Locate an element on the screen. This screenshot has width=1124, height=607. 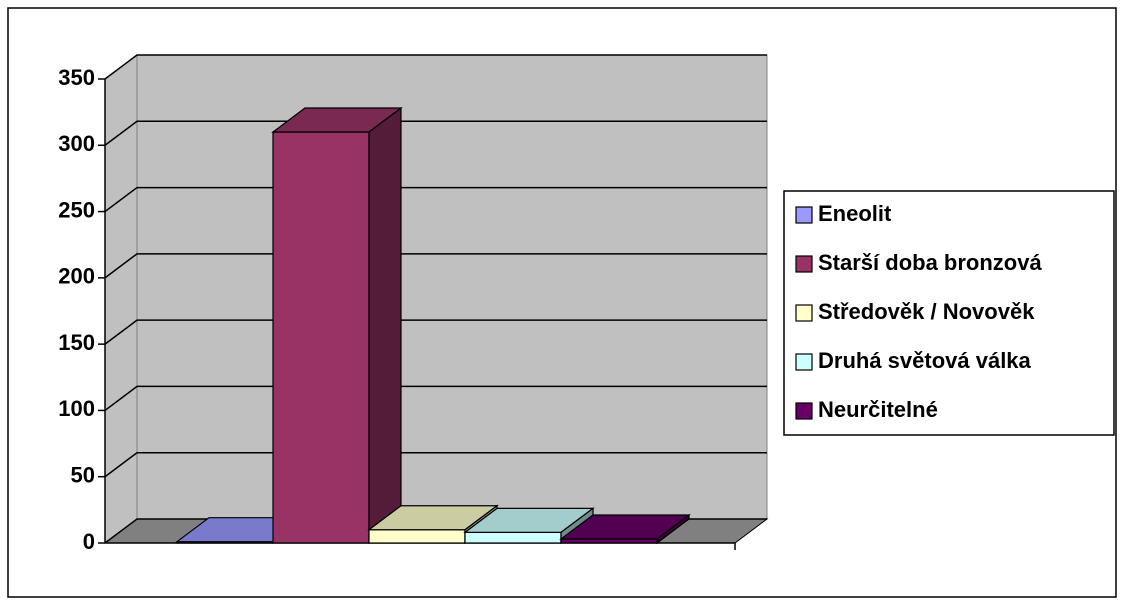
legend-label: Neurčitelné is located at coordinates (878, 409).